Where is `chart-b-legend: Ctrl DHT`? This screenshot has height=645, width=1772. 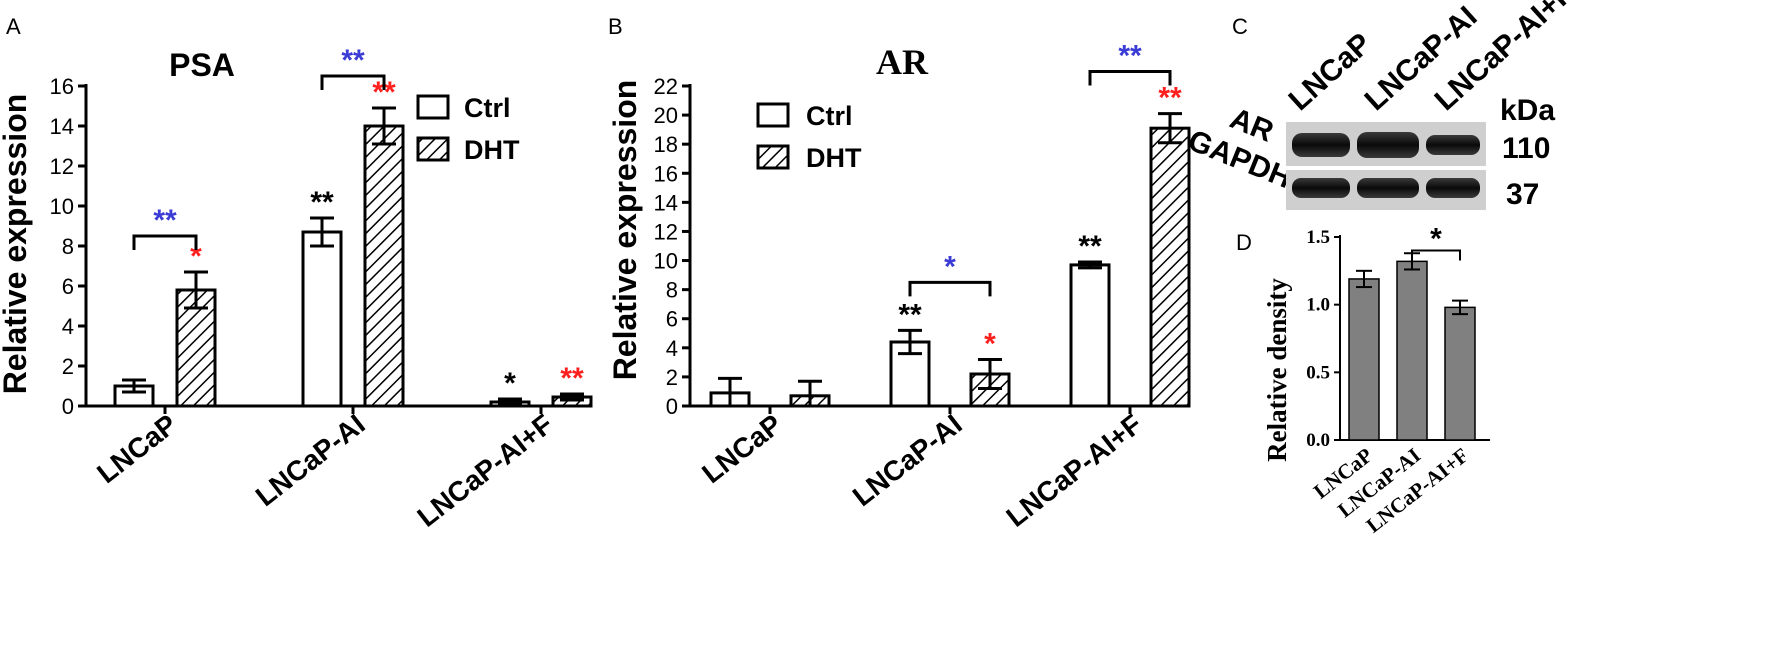
chart-b-legend: Ctrl DHT is located at coordinates (809, 137).